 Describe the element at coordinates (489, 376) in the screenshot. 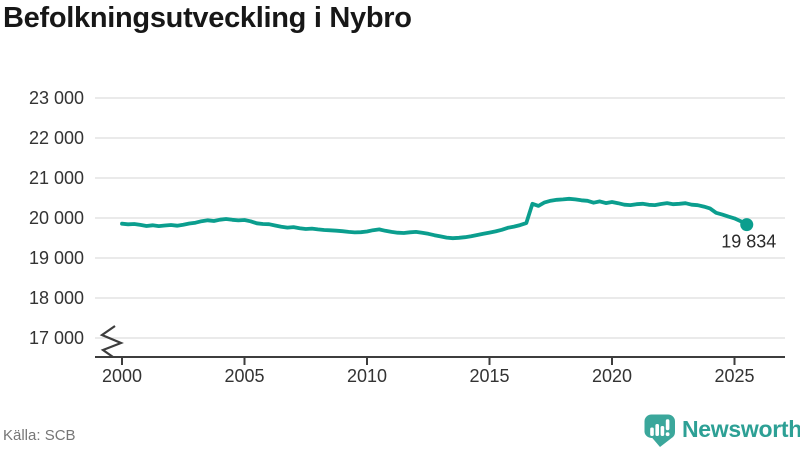

I see `x-axis-tick-label: 2015` at that location.